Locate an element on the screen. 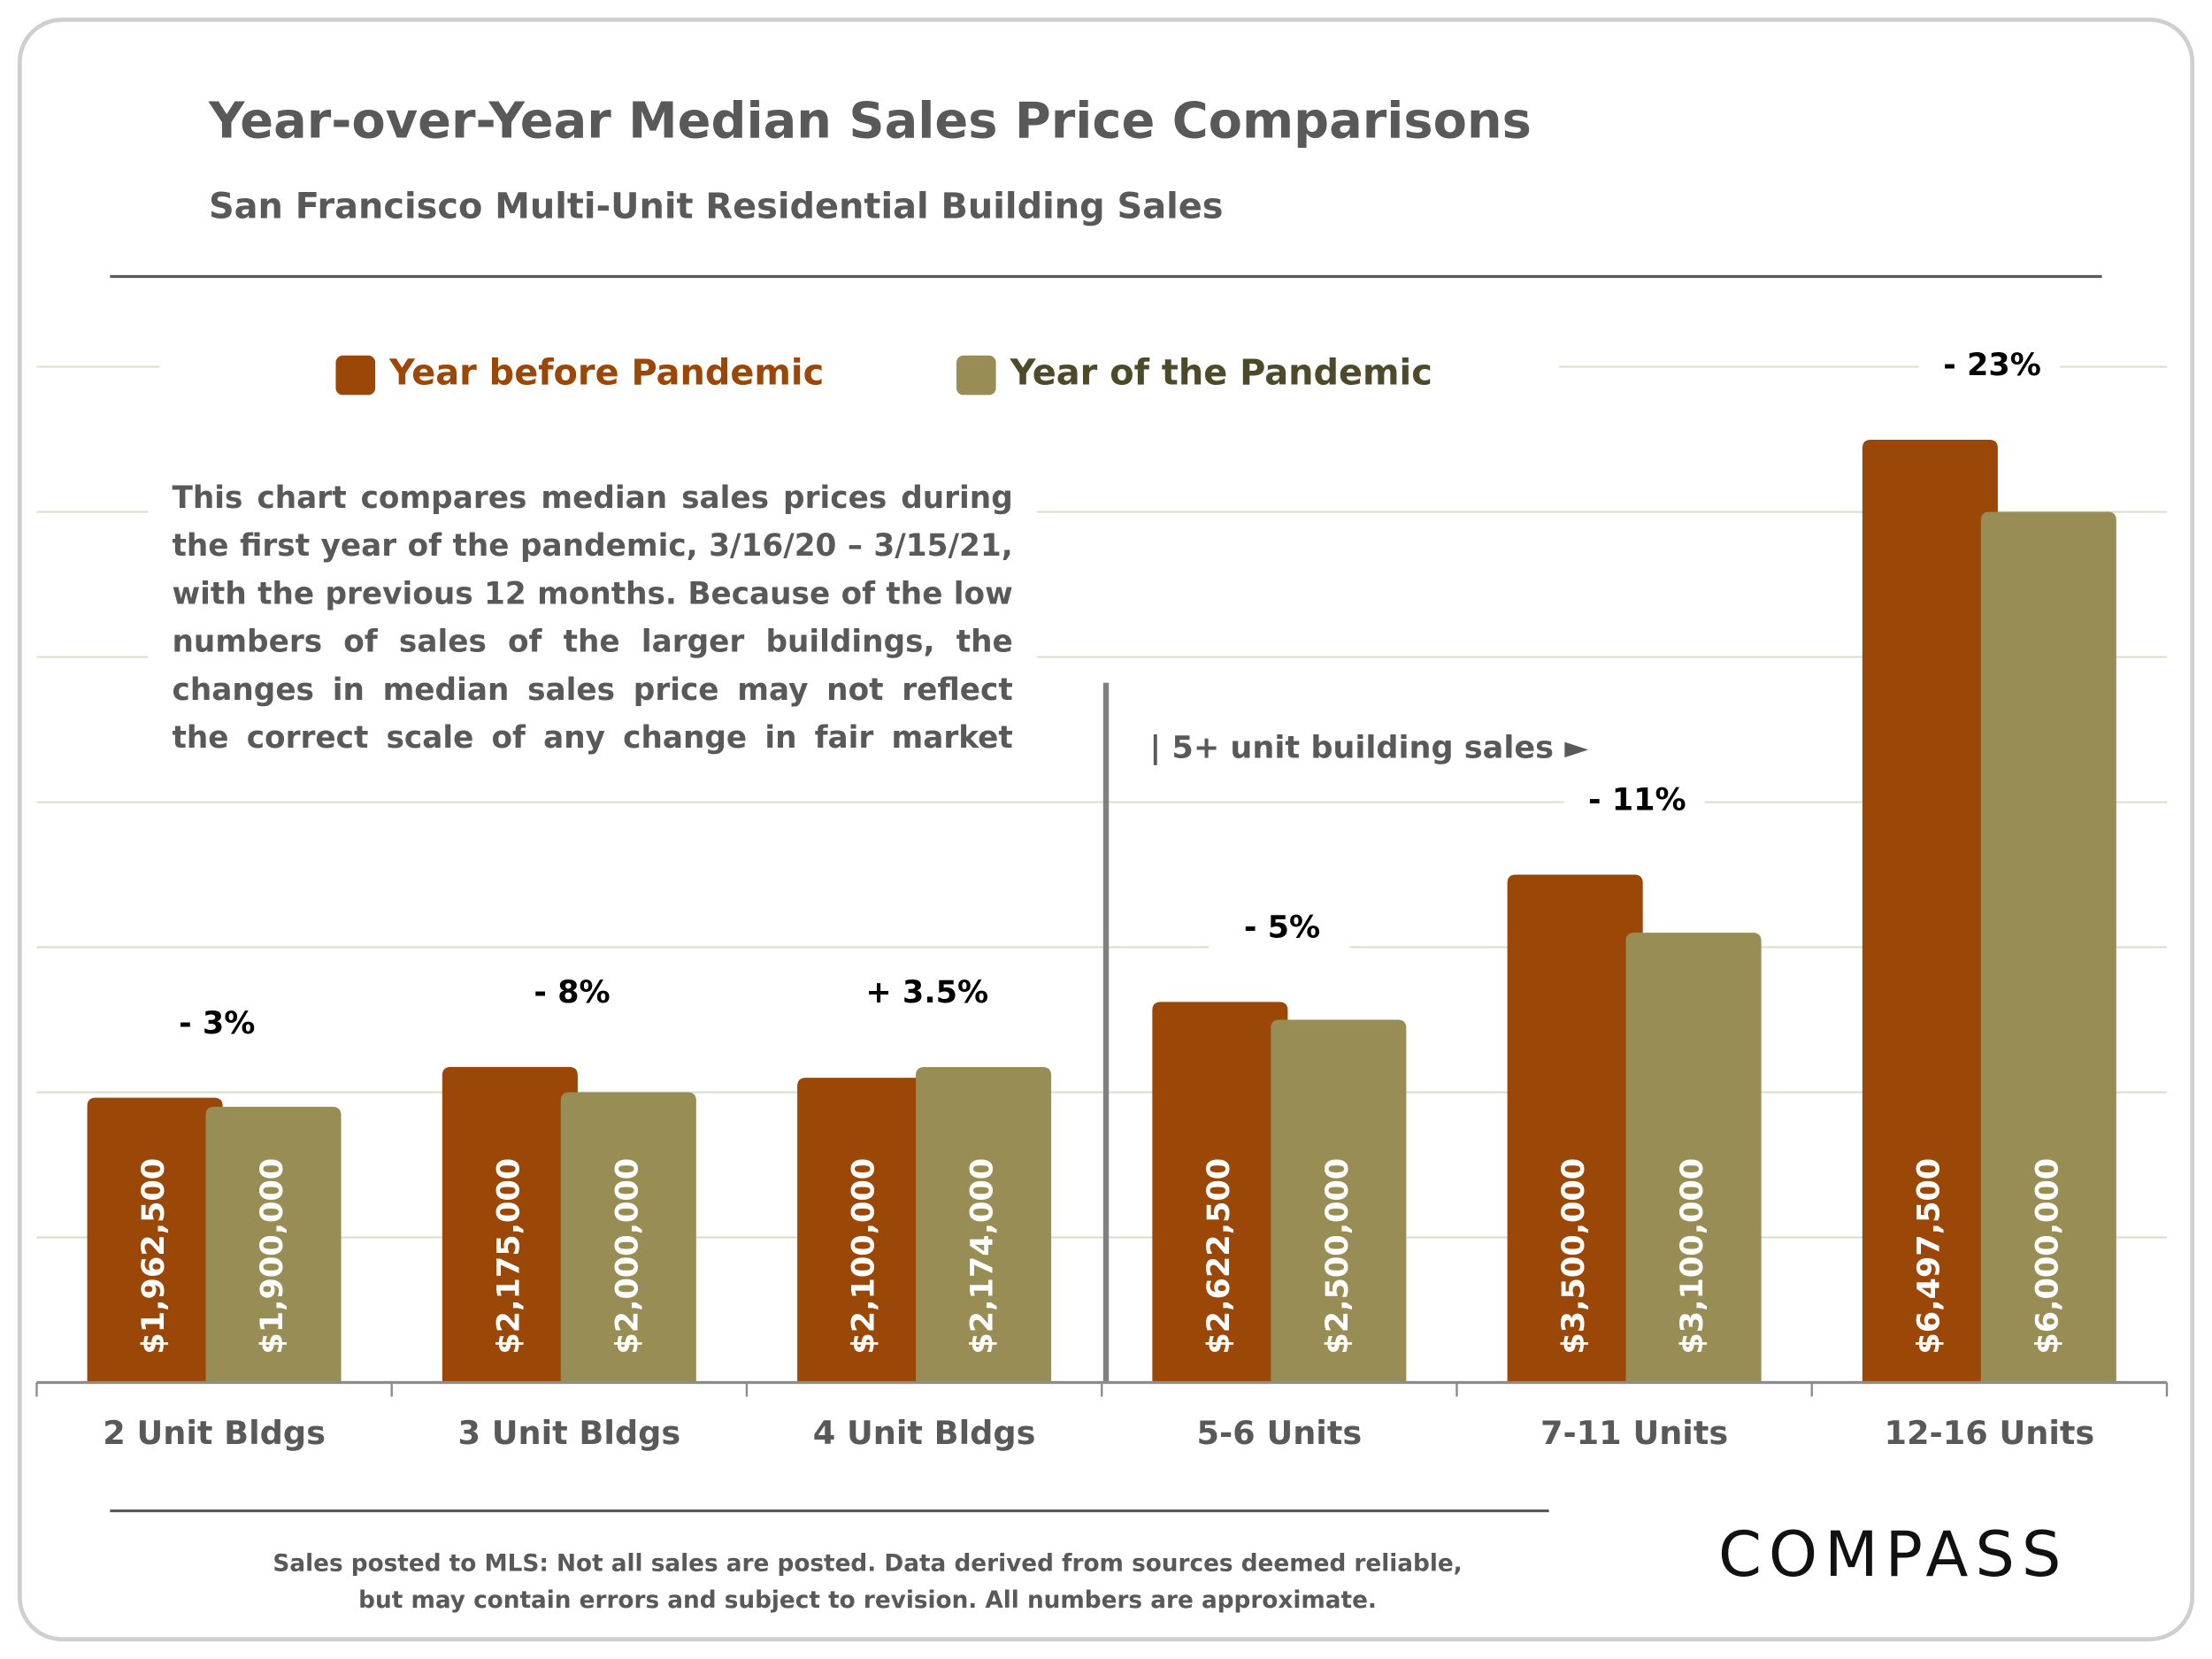  value-label: $2,000,000 is located at coordinates (627, 1256).